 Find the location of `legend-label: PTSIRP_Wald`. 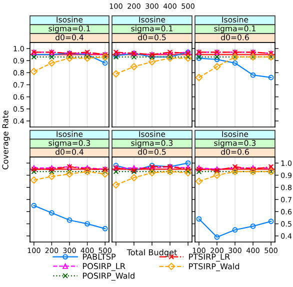

legend-label: PTSIRP_Wald is located at coordinates (214, 267).